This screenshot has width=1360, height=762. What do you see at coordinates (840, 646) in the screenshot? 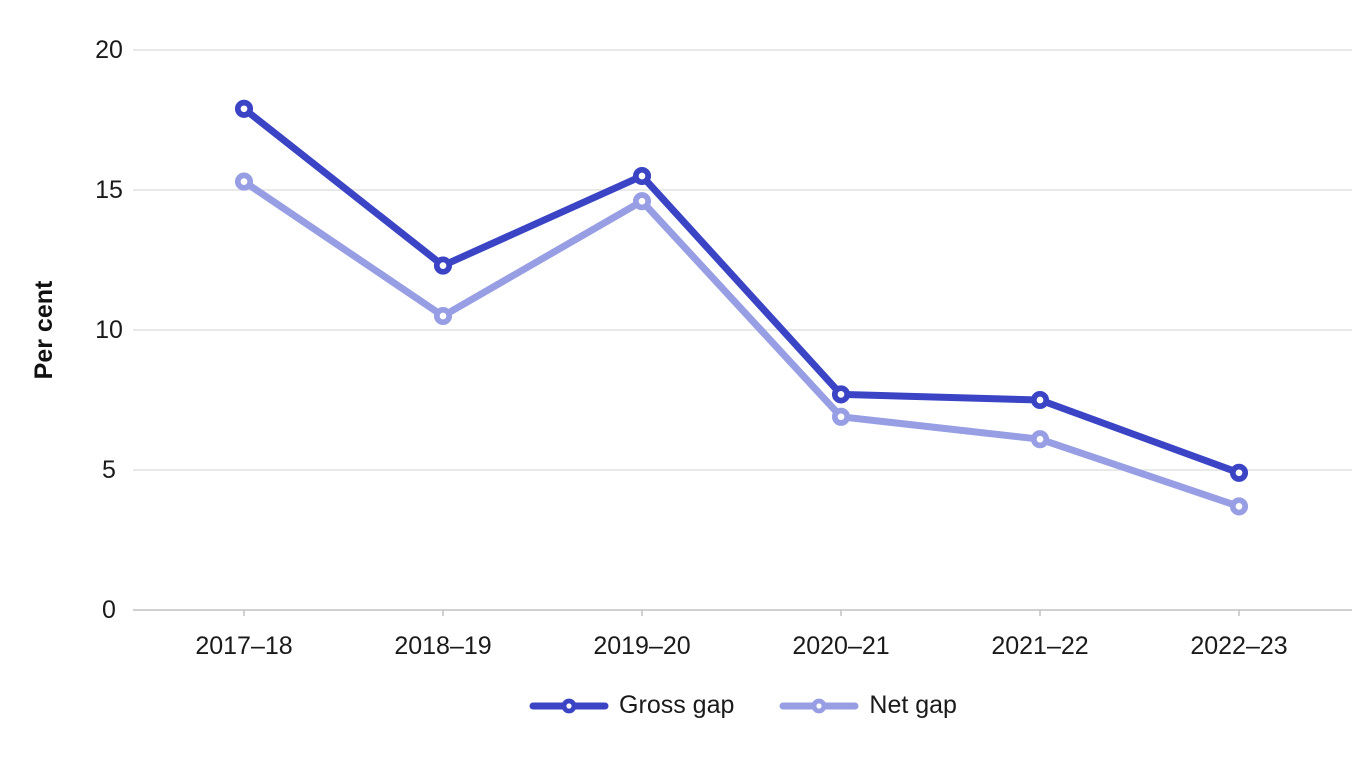
I see `x-tick-label: 2020–21` at bounding box center [840, 646].